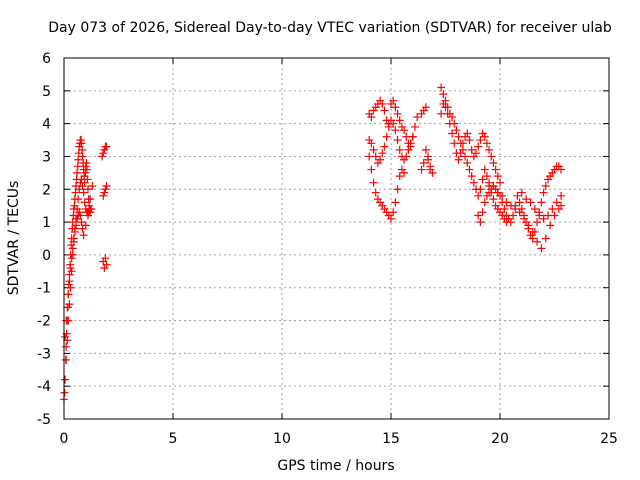 This screenshot has height=480, width=640. Describe the element at coordinates (335, 466) in the screenshot. I see `x-axis-label: GPS time / hours` at that location.